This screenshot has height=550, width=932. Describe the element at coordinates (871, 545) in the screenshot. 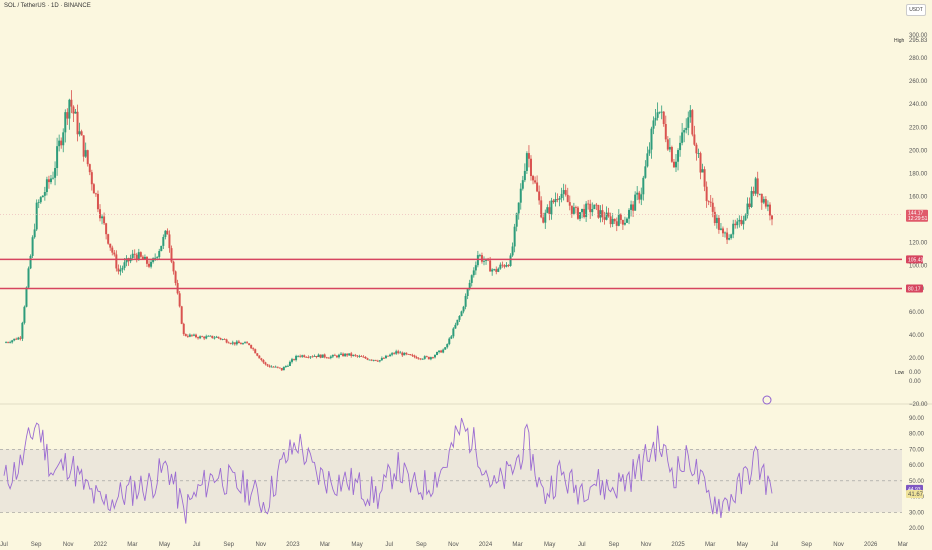

I see `time-axis-tick: 2026` at that location.